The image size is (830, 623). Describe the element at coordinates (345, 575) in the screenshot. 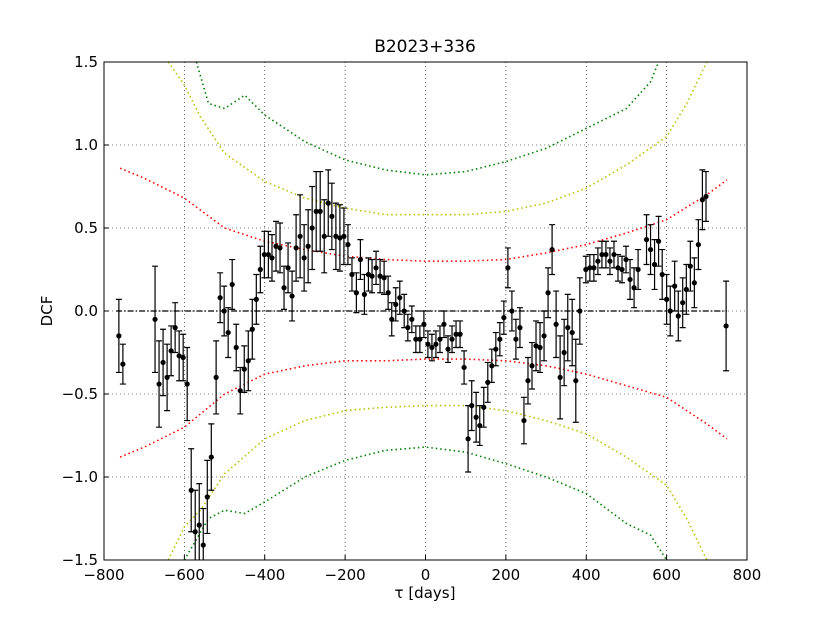

I see `x-tick-label: −200` at that location.